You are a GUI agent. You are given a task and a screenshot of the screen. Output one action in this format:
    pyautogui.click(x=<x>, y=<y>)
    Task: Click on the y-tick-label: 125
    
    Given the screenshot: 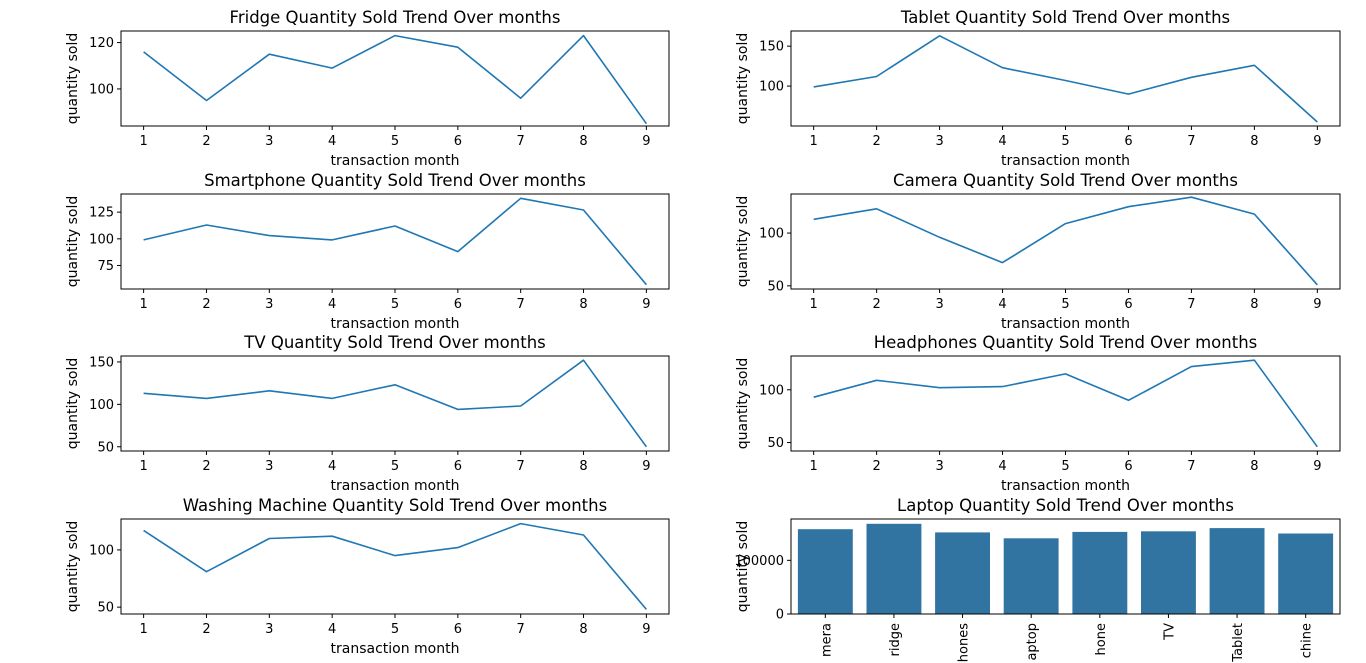 What is the action you would take?
    pyautogui.click(x=101, y=213)
    